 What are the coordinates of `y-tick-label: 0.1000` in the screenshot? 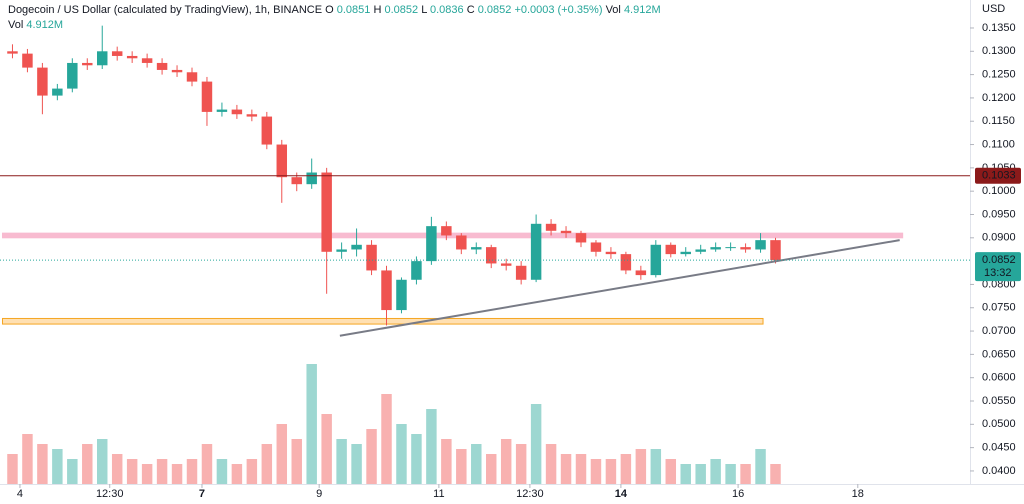 It's located at (999, 191).